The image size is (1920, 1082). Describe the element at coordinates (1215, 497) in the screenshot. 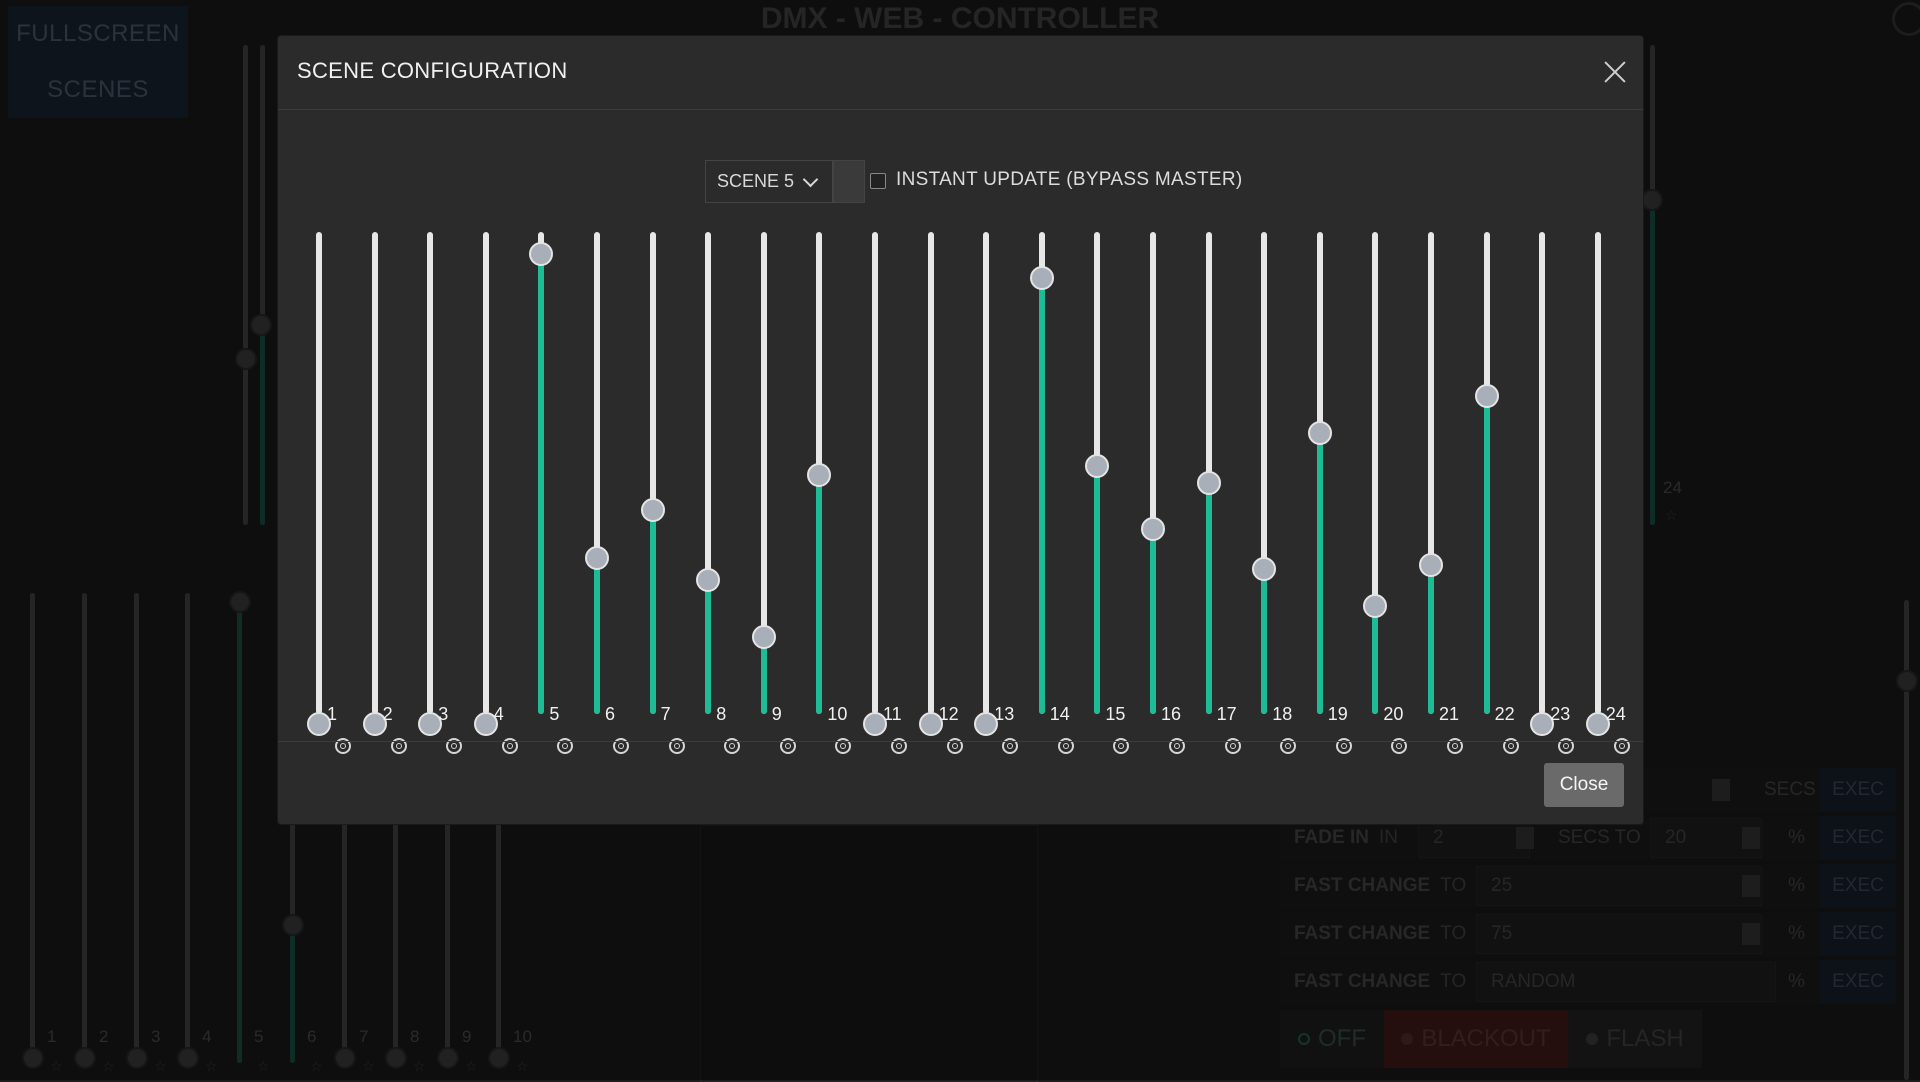

I see `channel-slider-17: 17` at that location.